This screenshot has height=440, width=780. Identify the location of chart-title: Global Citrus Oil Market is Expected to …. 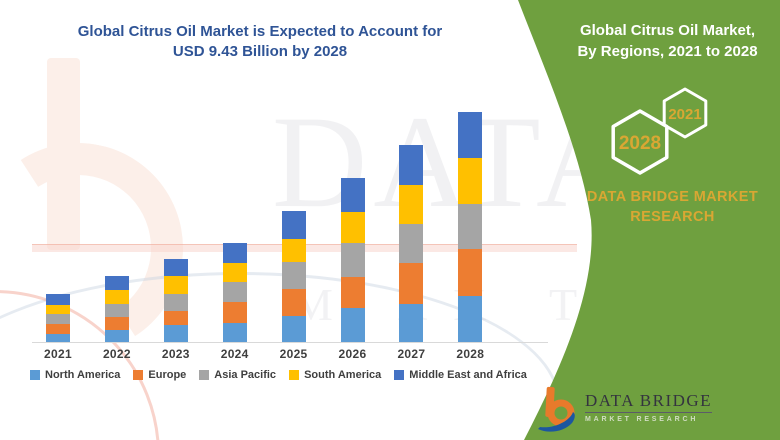
(260, 42).